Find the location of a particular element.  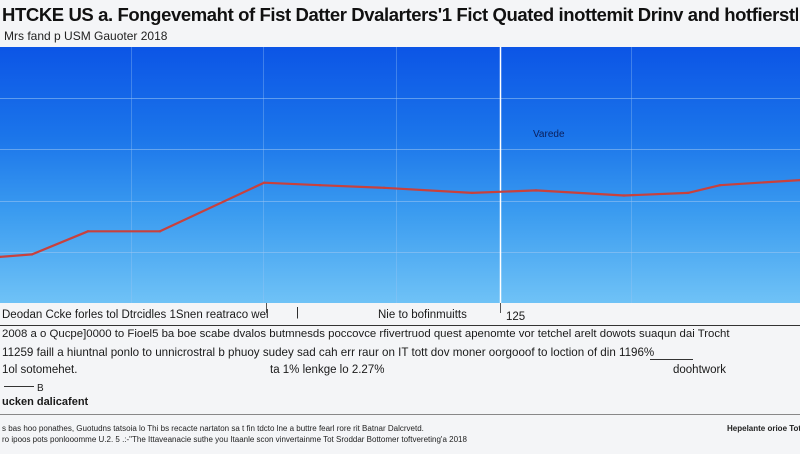

body-line-3-left: 1ol sotomehet. is located at coordinates (40, 370).